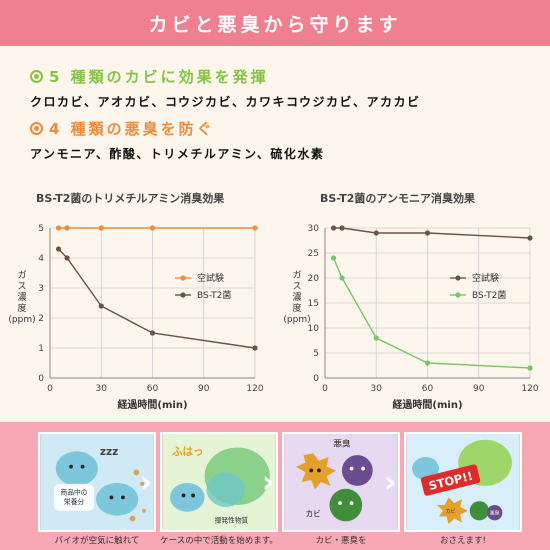 The image size is (550, 550). Describe the element at coordinates (463, 541) in the screenshot. I see `step-4-caption: おさえます!` at that location.